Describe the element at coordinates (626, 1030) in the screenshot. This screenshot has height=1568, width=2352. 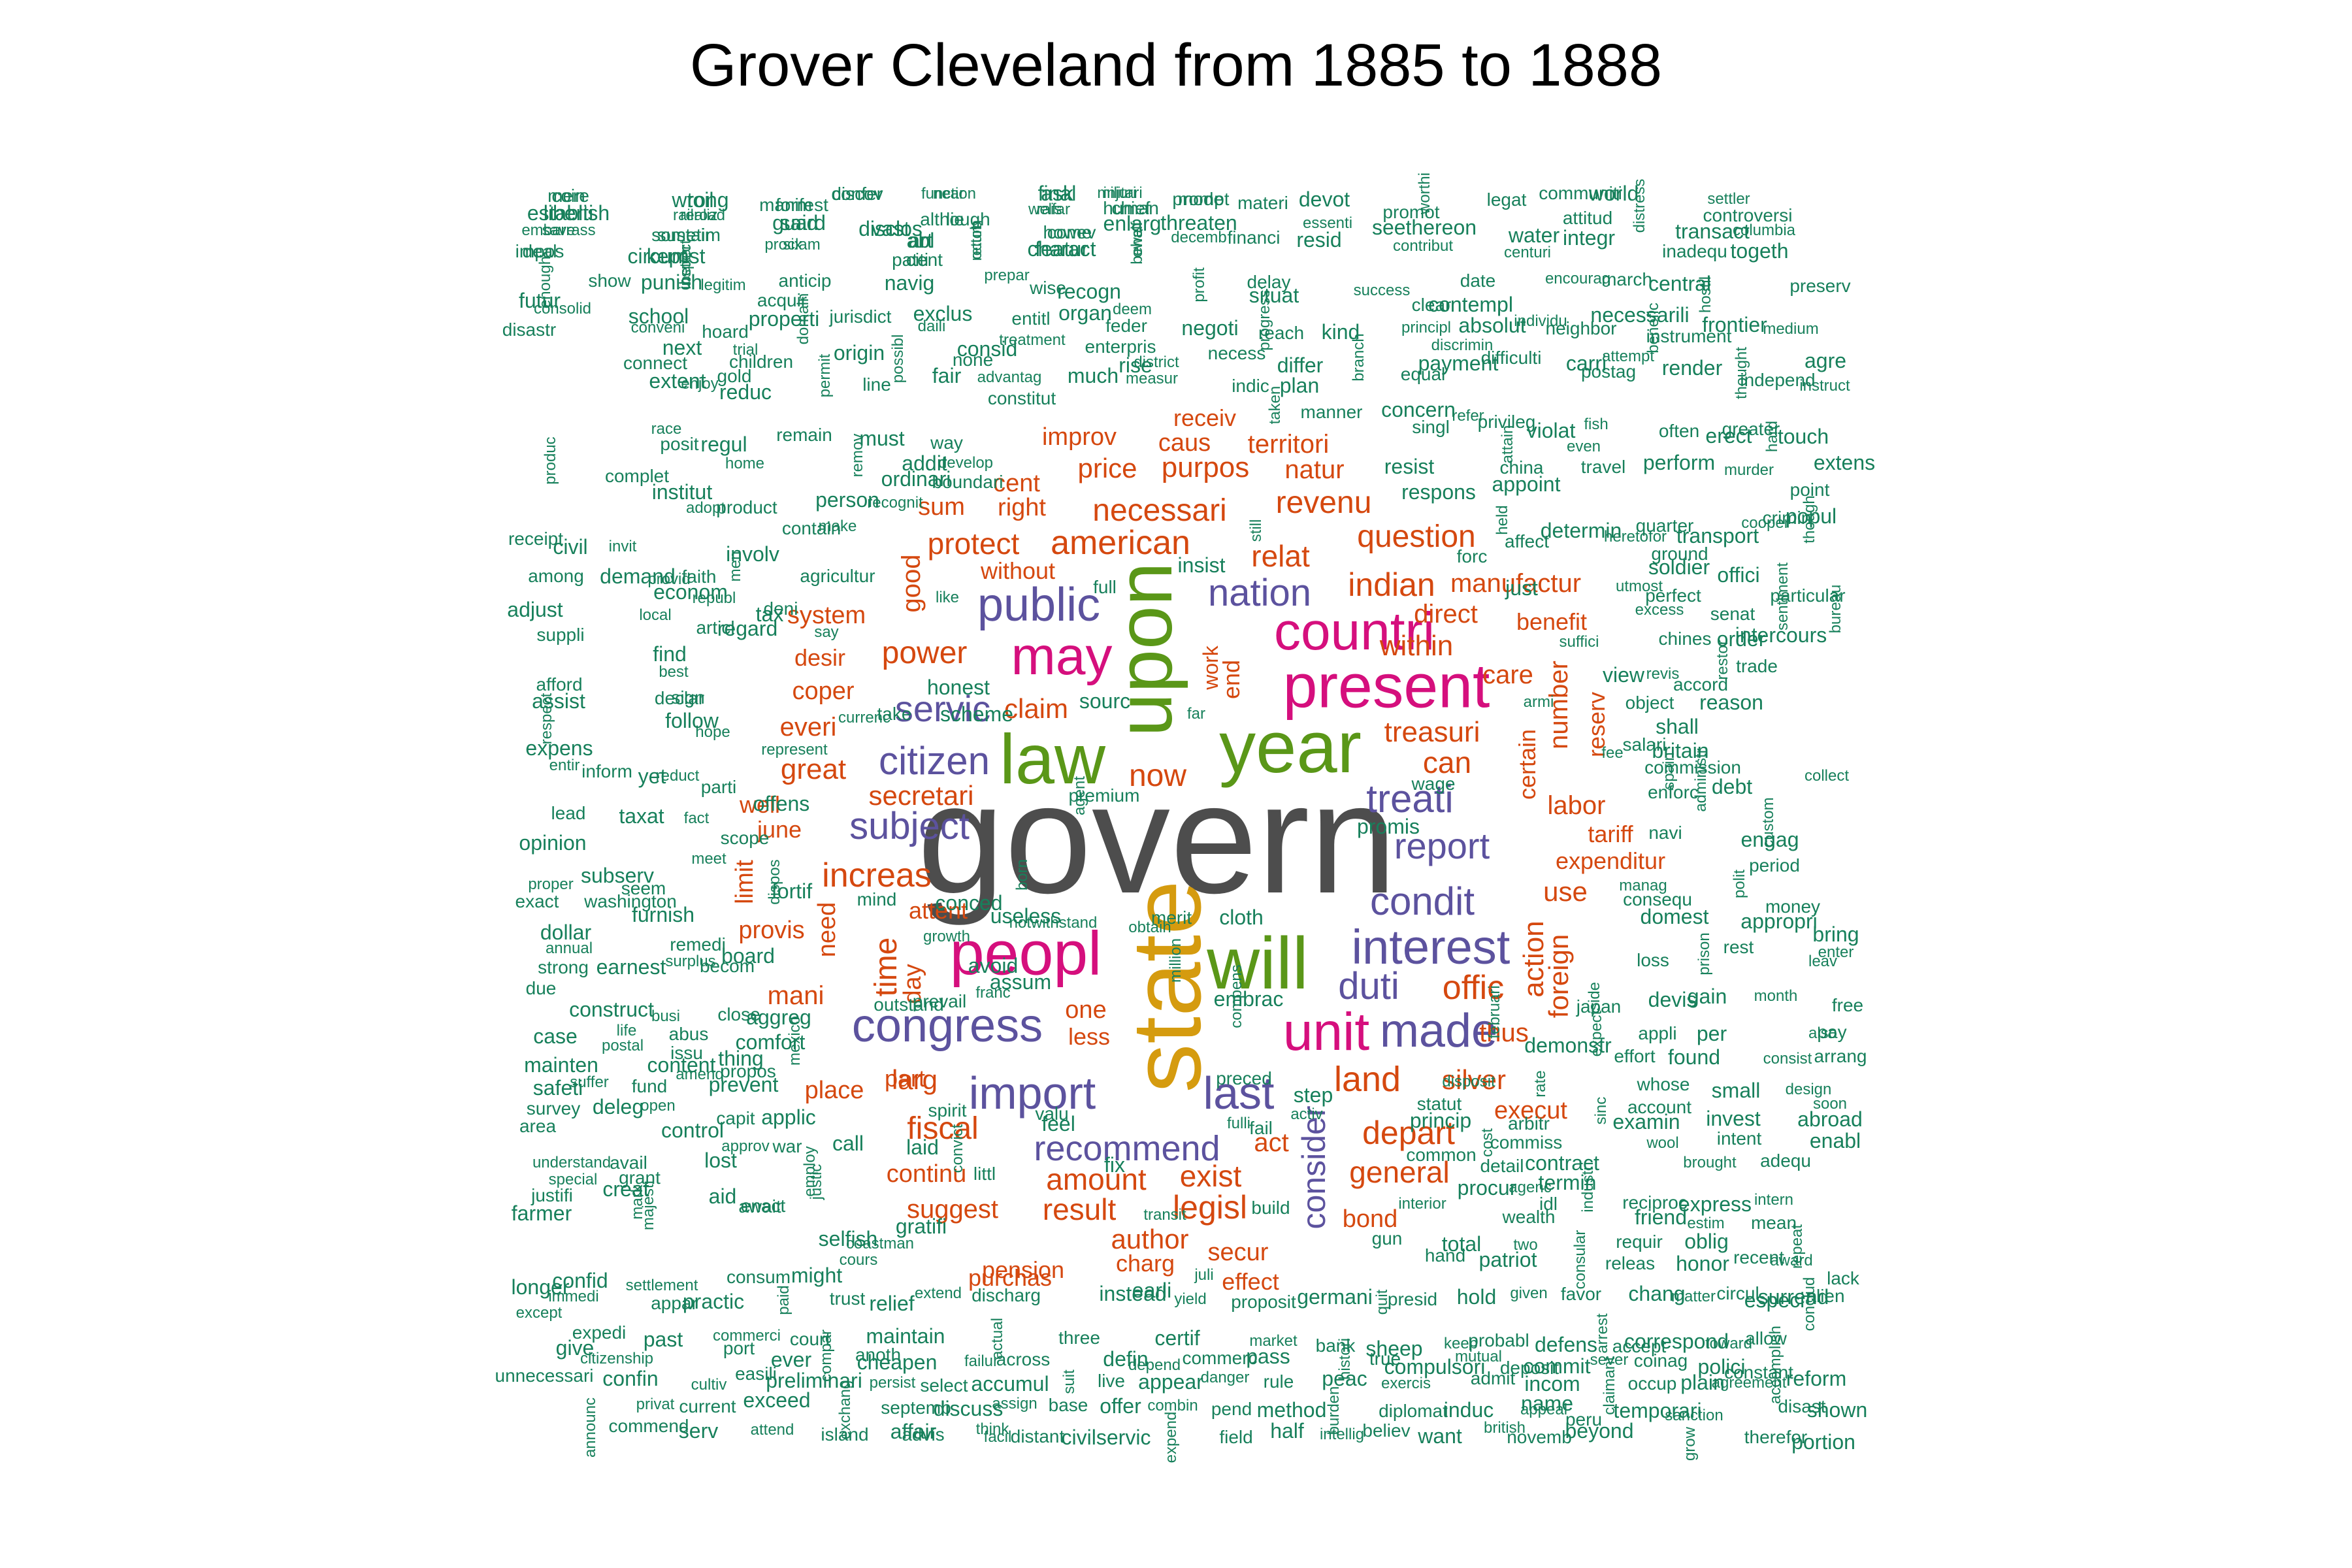
I see `word-life: life` at that location.